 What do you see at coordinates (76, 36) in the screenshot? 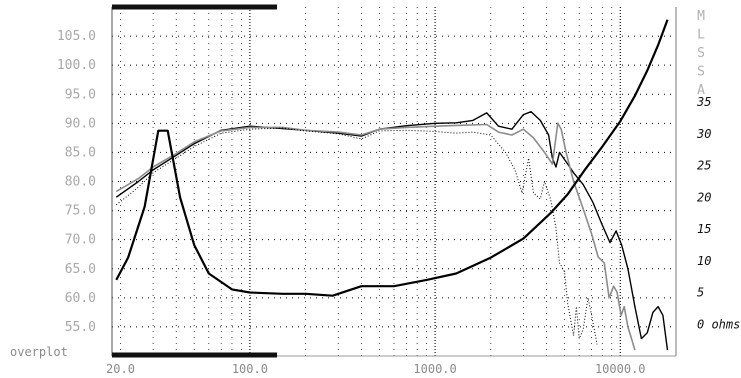
I see `left-tick-label: 105.0` at bounding box center [76, 36].